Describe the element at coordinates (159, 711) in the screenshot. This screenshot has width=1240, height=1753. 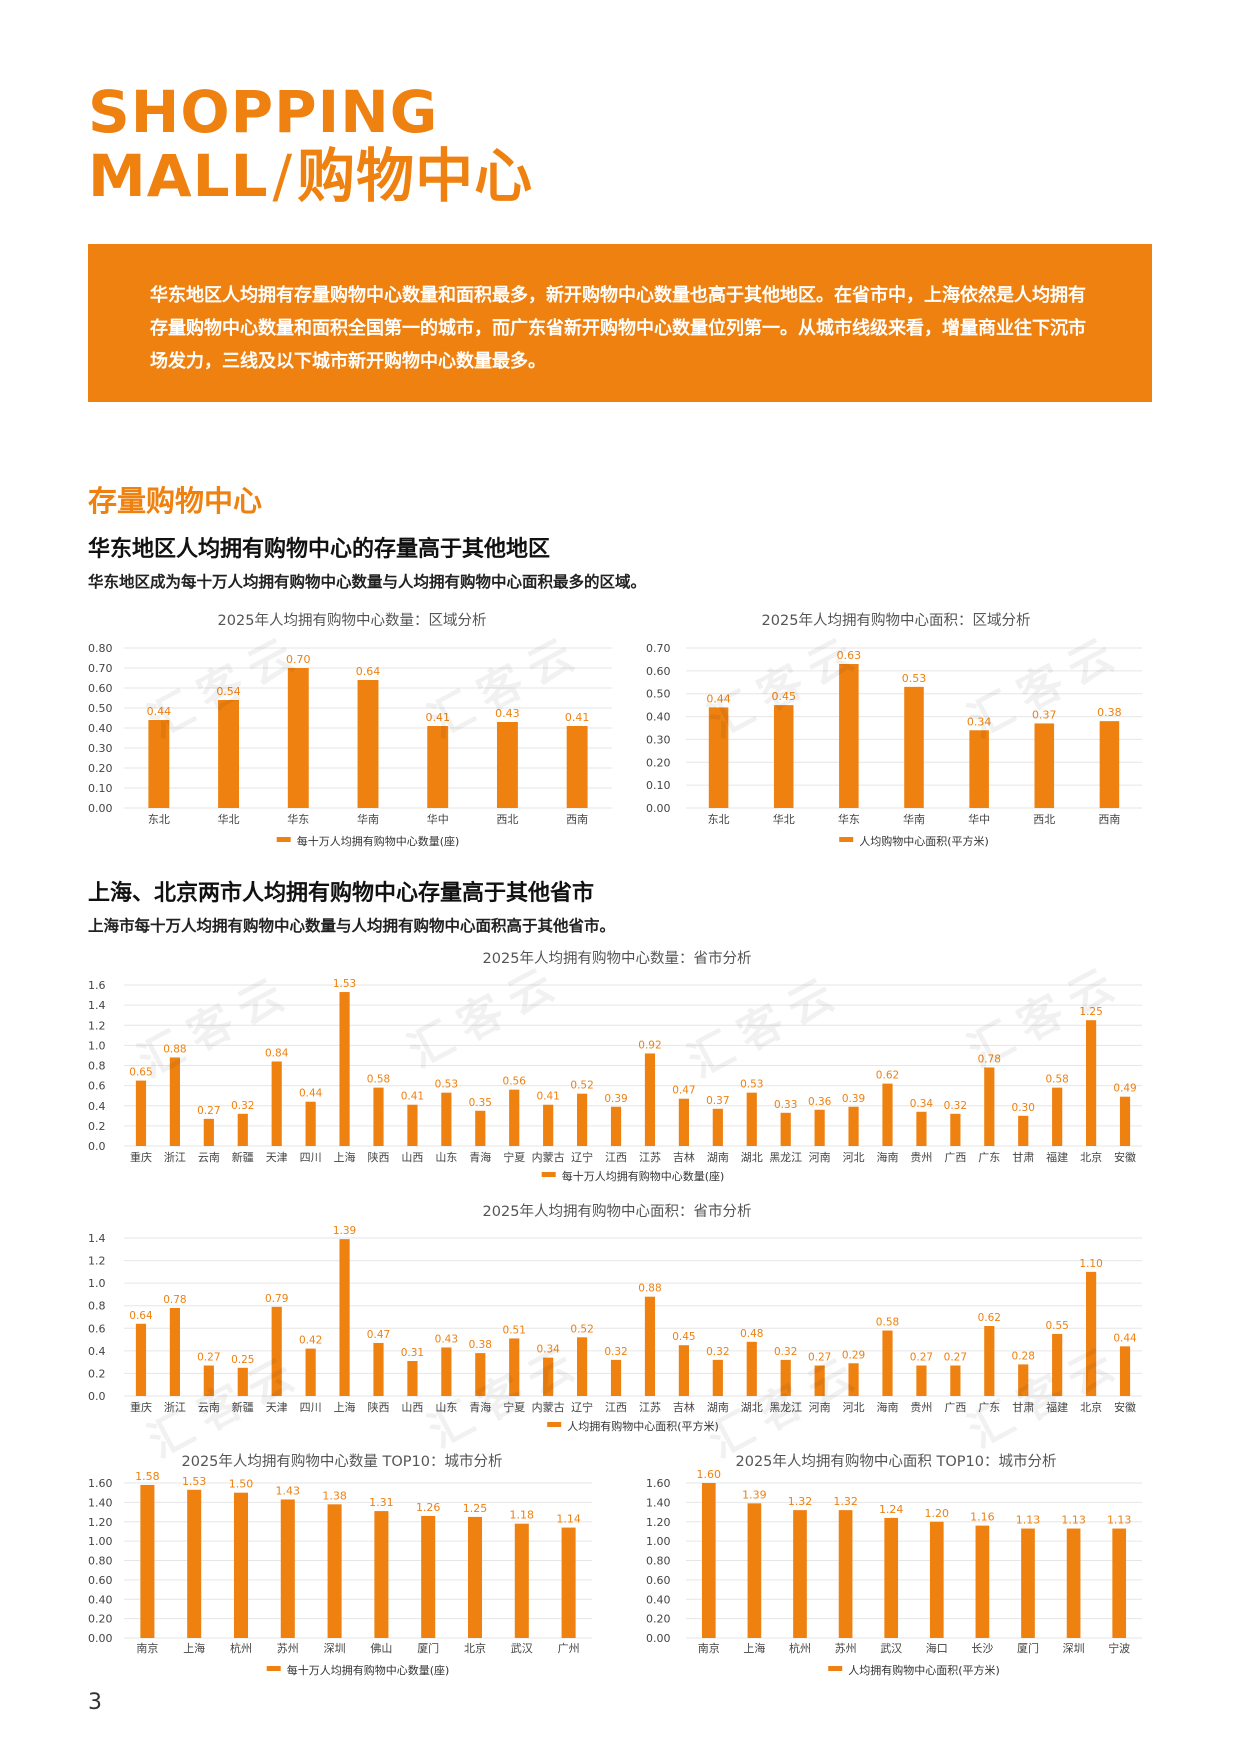
I see `data-label: 0.44` at that location.